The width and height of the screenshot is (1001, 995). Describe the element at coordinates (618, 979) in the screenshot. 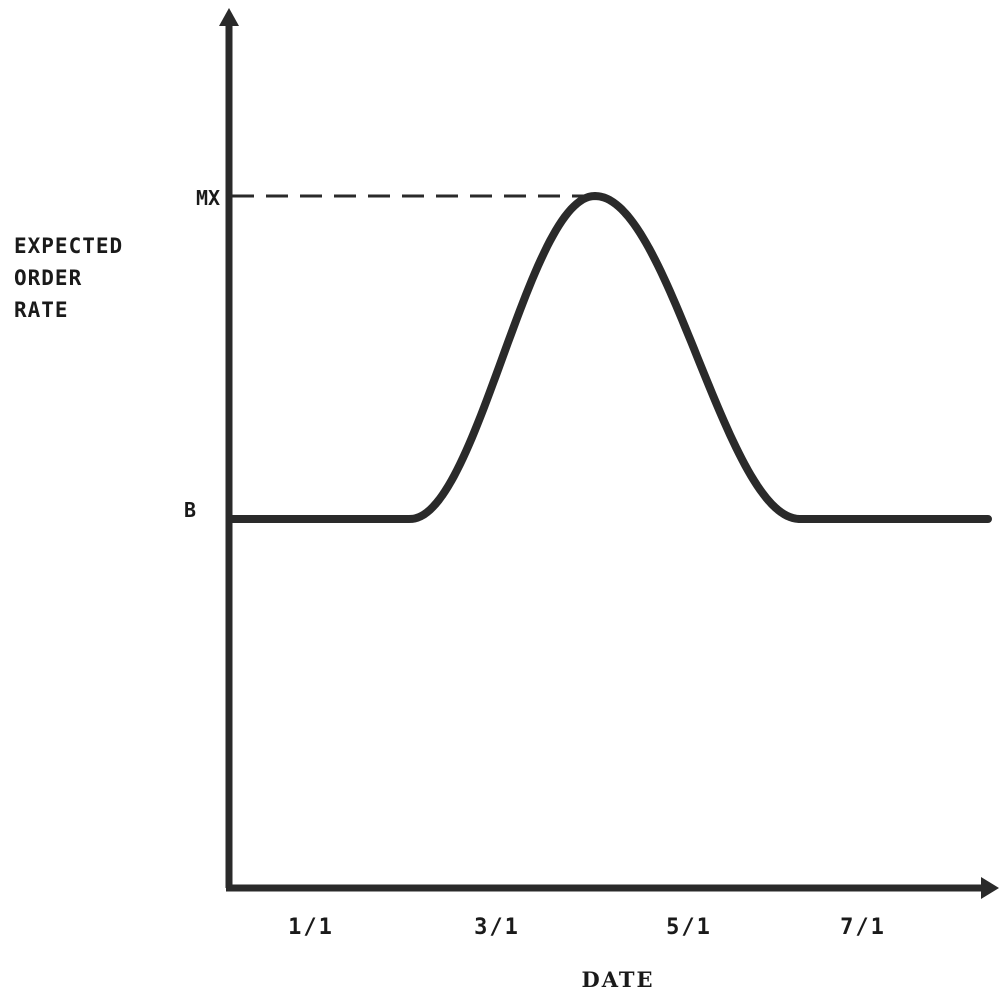

I see `x-axis-label: DATE` at that location.